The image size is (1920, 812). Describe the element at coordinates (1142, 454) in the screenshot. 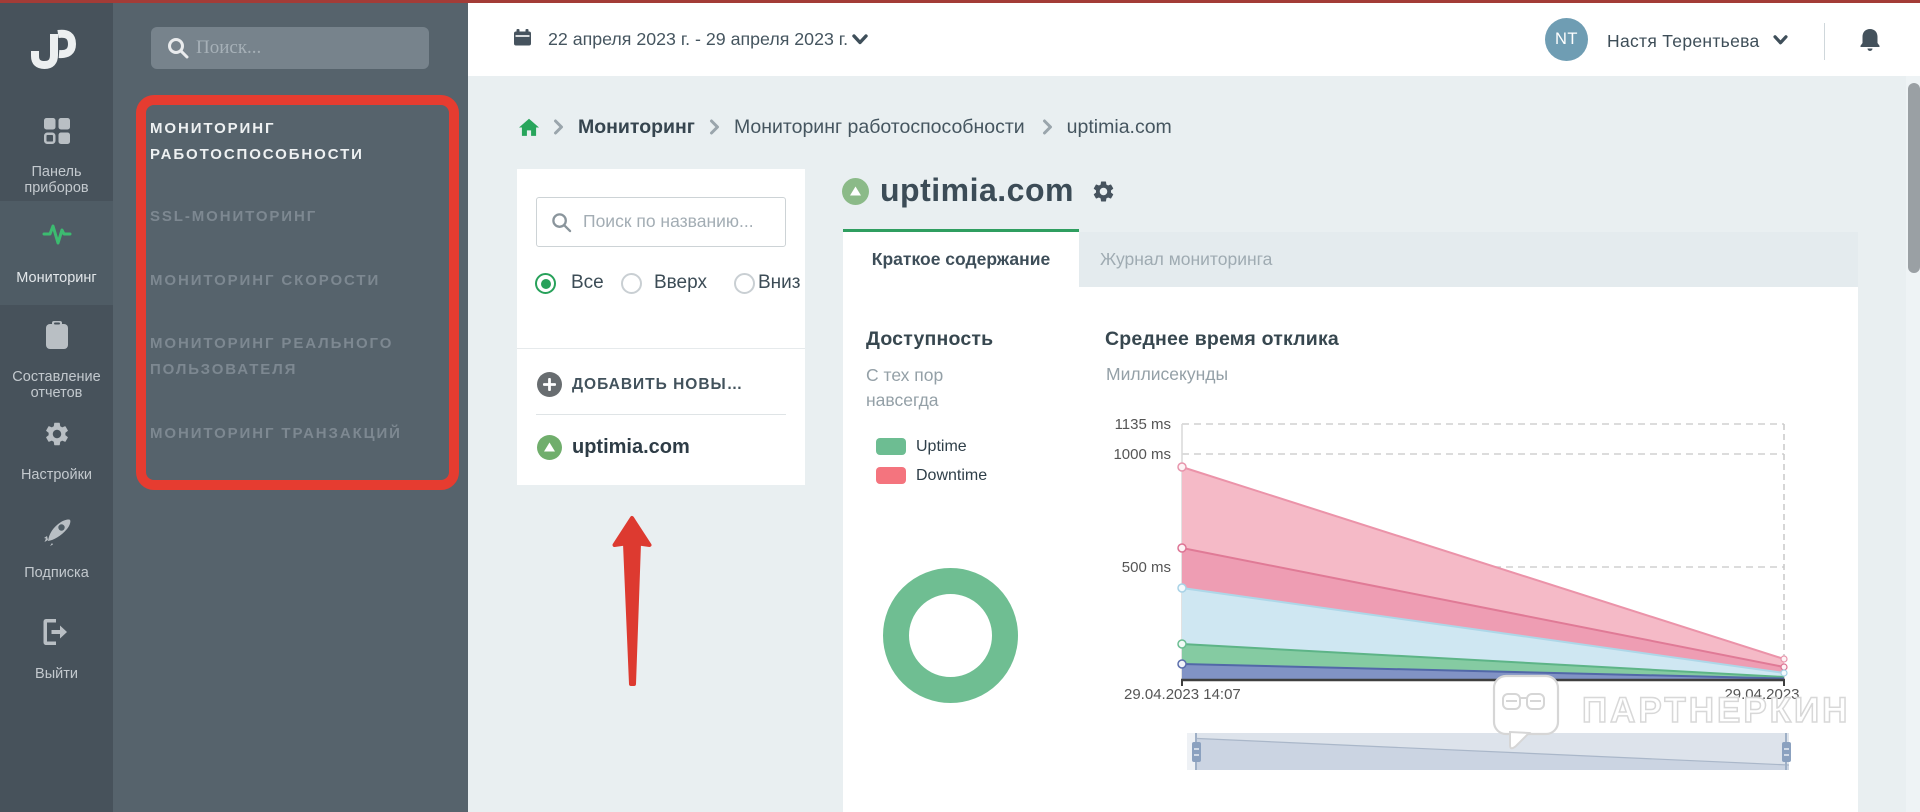

I see `svg-text: 1000 ms` at that location.